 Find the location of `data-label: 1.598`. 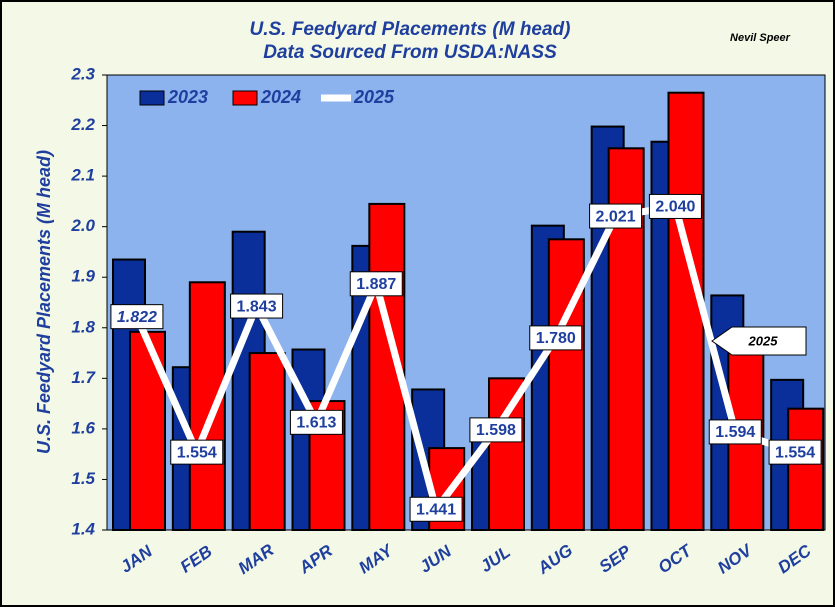

data-label: 1.598 is located at coordinates (496, 430).